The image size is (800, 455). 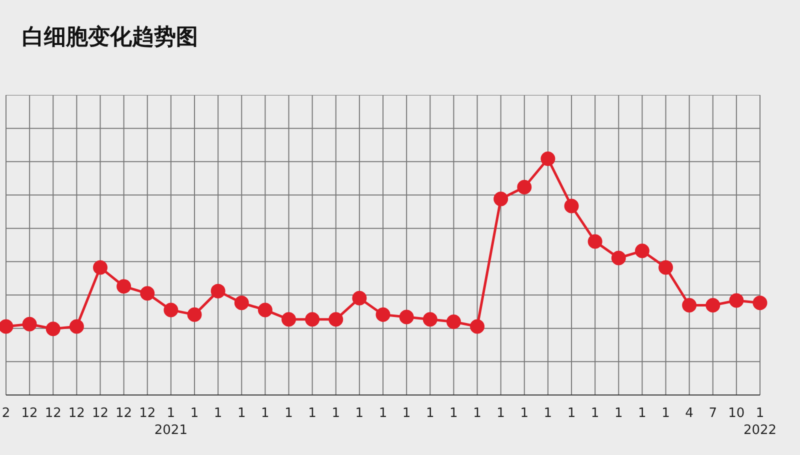 What do you see at coordinates (110, 38) in the screenshot?
I see `chart-title: 白细胞变化趋势图` at bounding box center [110, 38].